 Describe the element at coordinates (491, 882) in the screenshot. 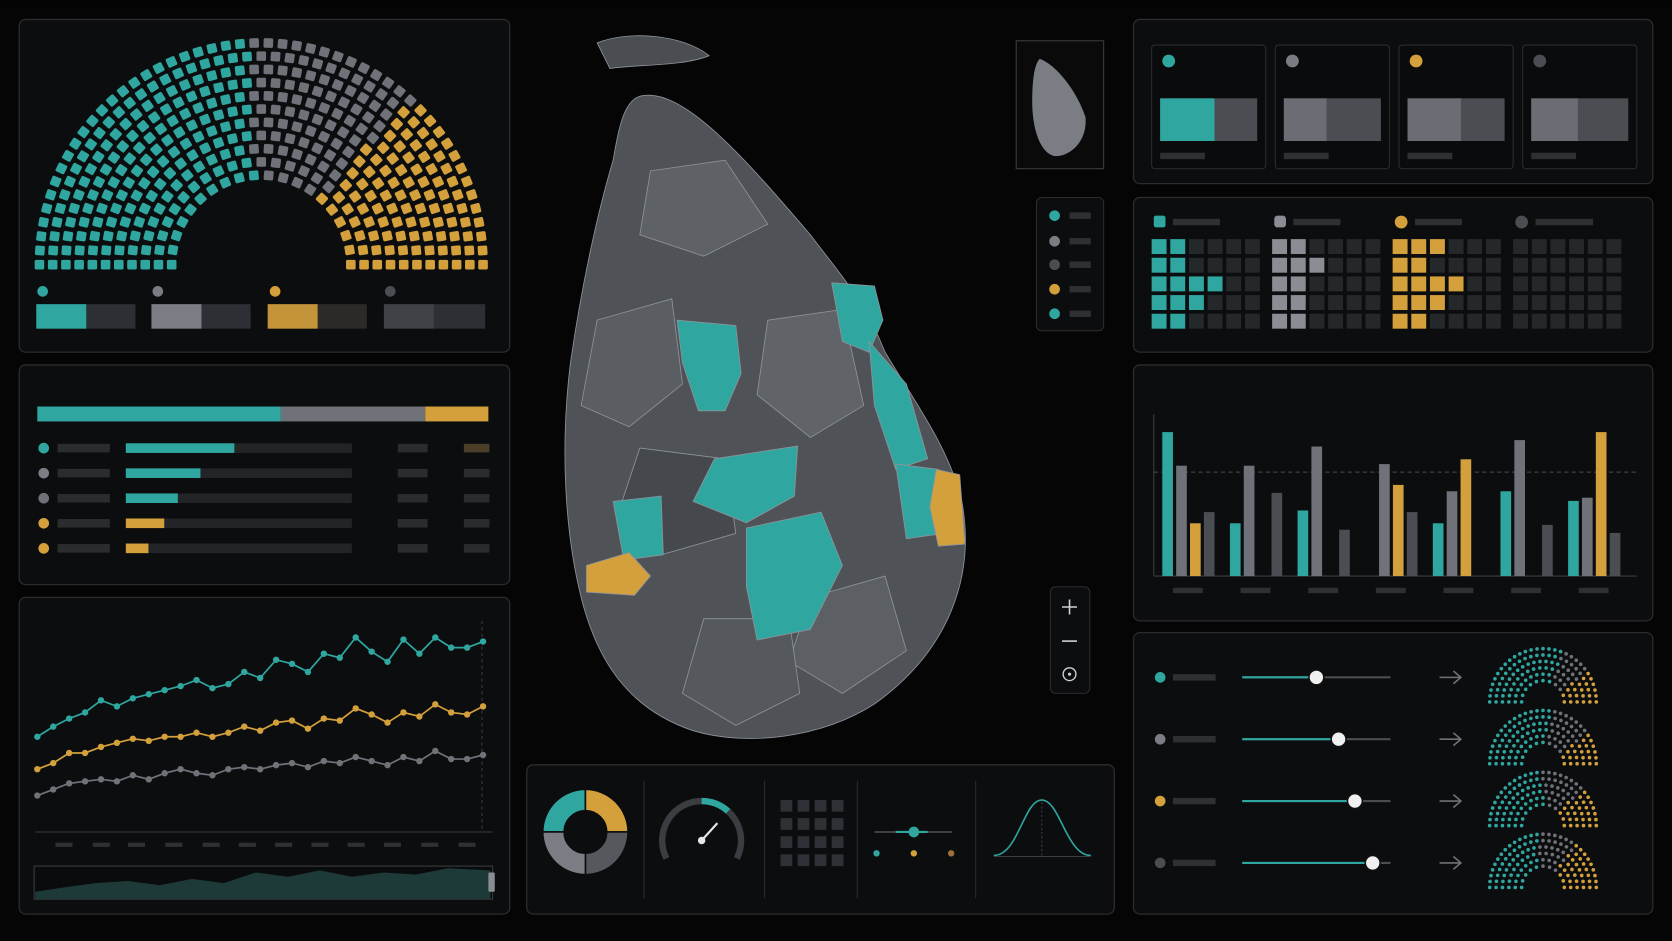

I see `brush-handle` at that location.